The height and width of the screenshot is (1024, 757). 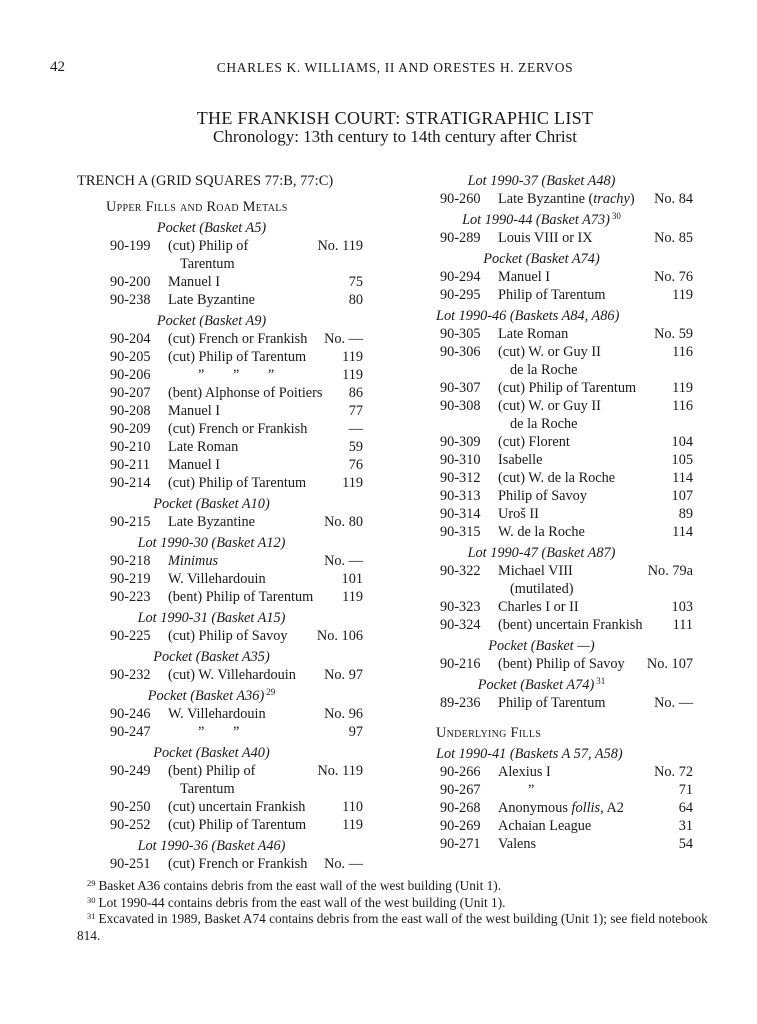 I want to click on lot-heading: Pocket (Basket A5), so click(x=211, y=228).